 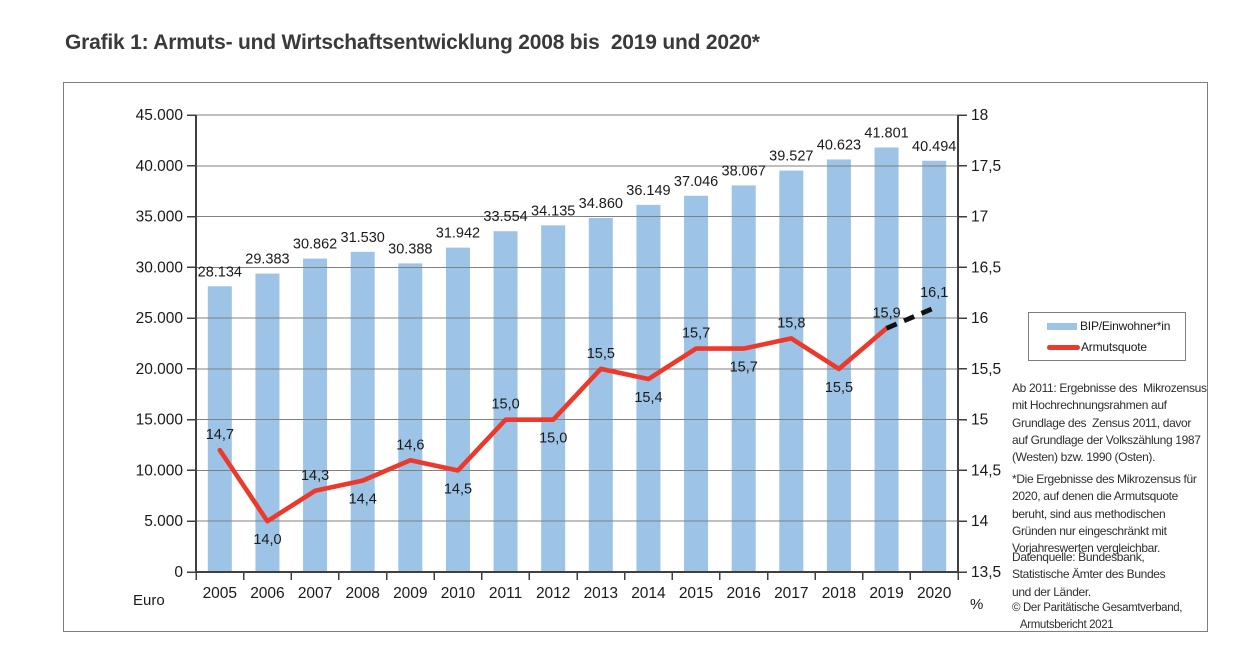 I want to click on x-axis-year-label: 2011, so click(x=505, y=593).